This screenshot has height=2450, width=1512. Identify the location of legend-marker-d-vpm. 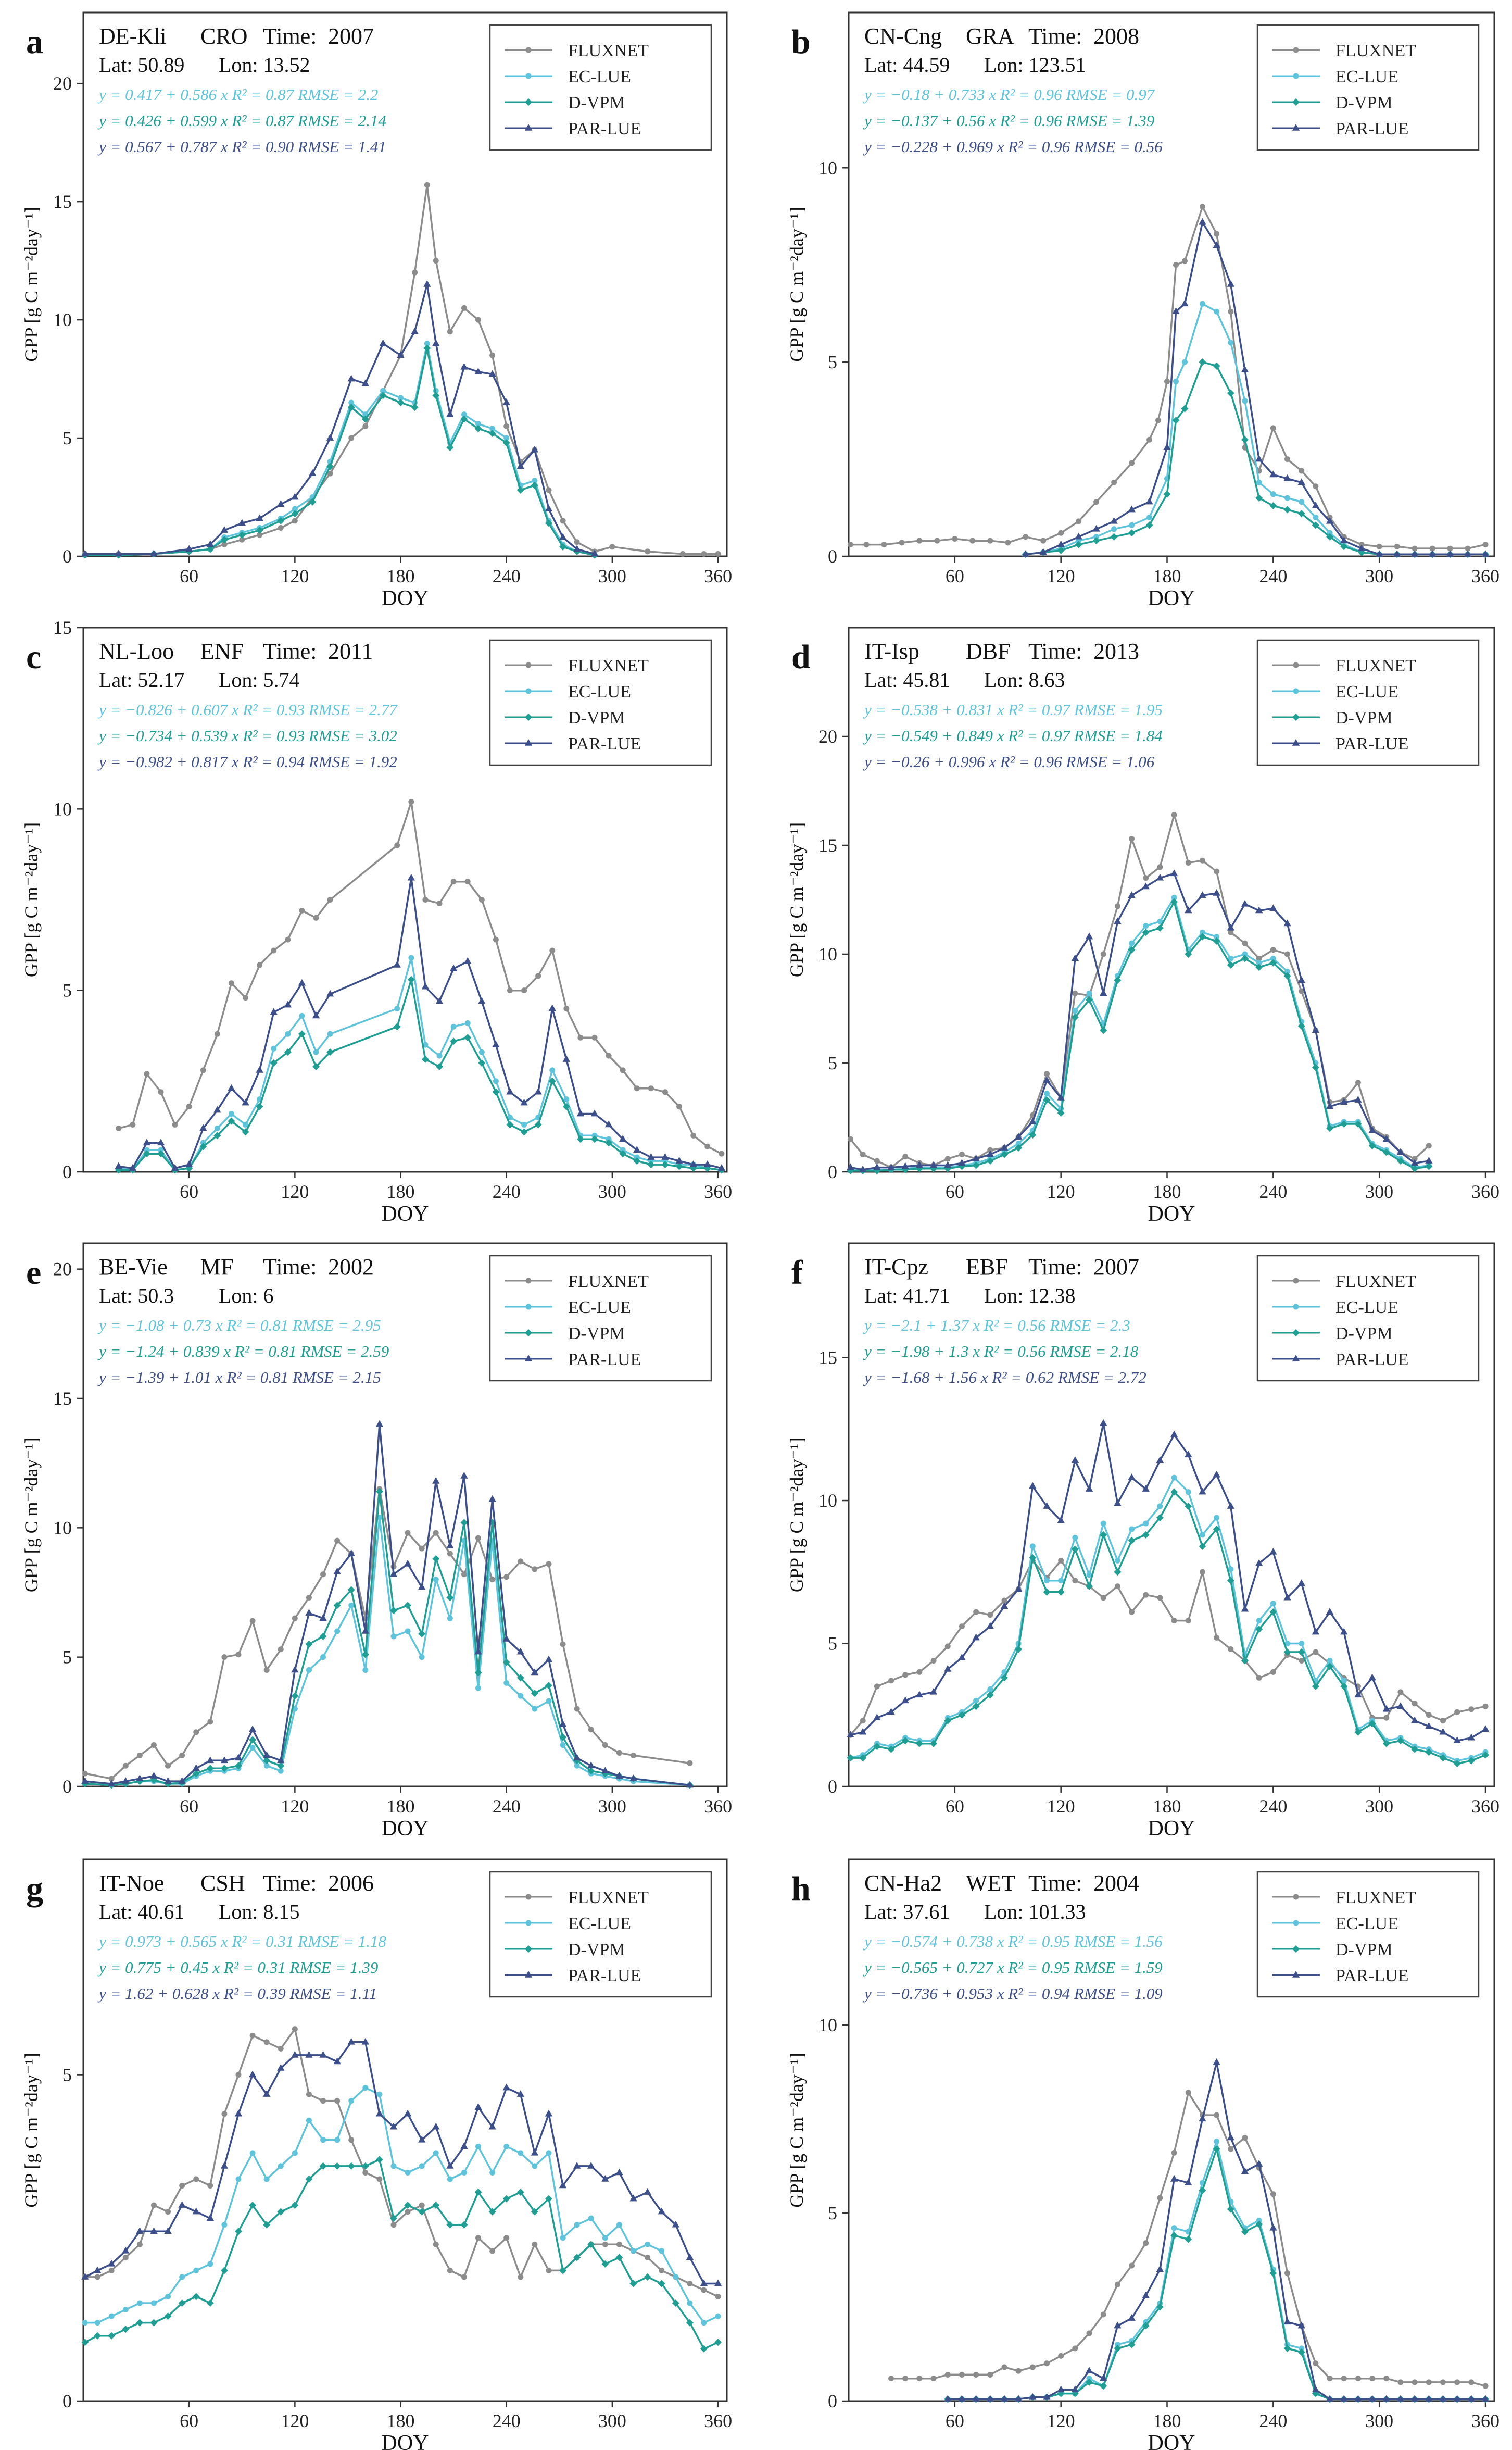
(528, 102).